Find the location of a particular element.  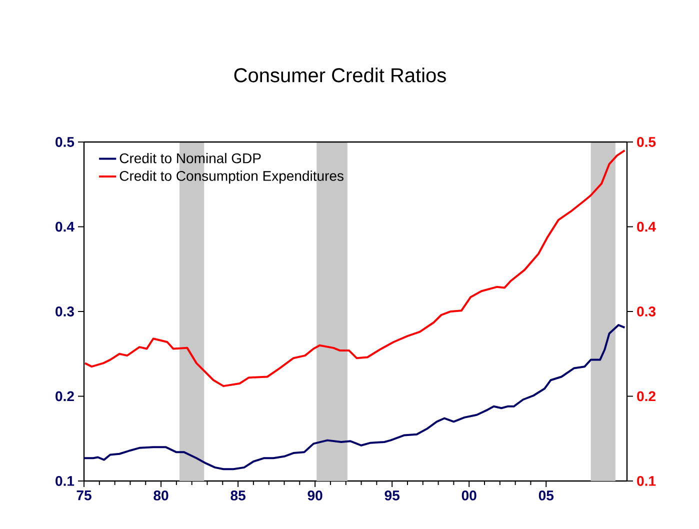

legend-label: Credit to Nominal GDP is located at coordinates (190, 158).